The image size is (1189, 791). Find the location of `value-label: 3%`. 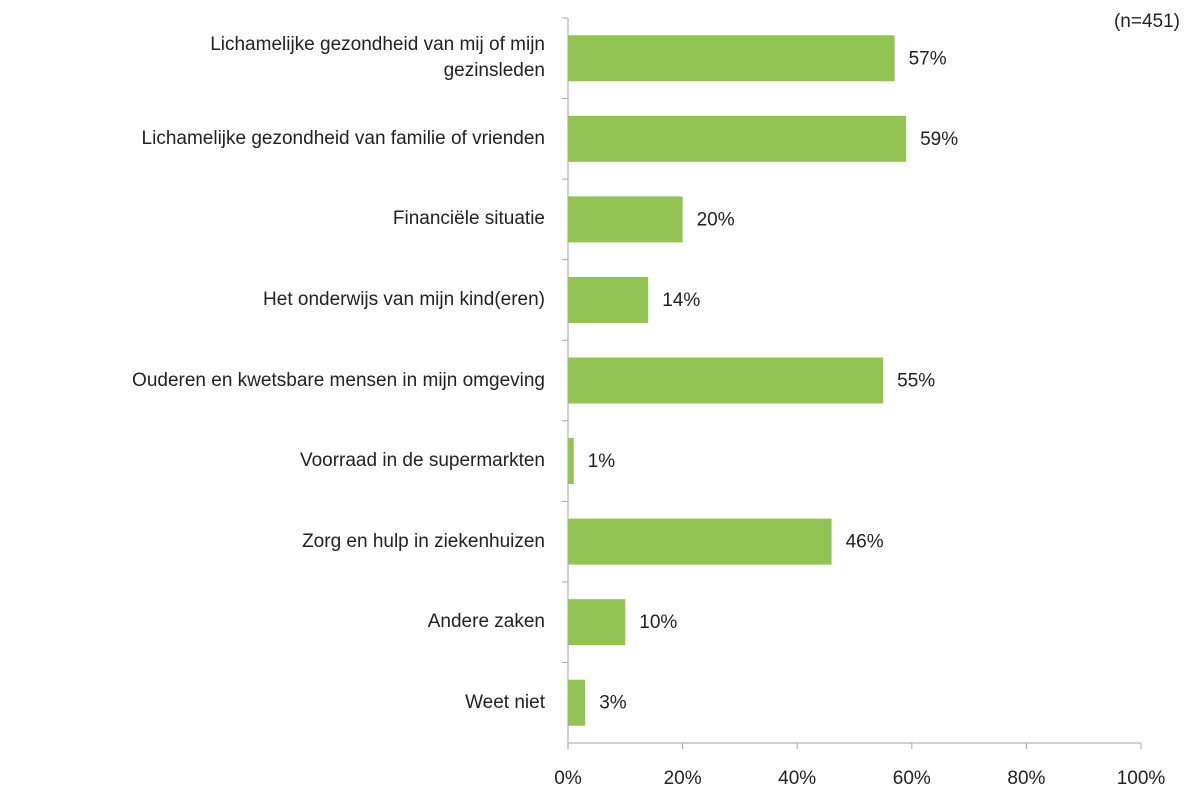

value-label: 3% is located at coordinates (613, 703).